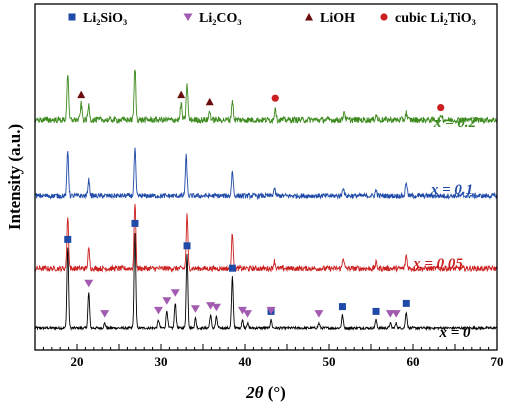 Image resolution: width=510 pixels, height=410 pixels. What do you see at coordinates (105, 18) in the screenshot?
I see `legend-label-0: Li₂SiO₃` at bounding box center [105, 18].